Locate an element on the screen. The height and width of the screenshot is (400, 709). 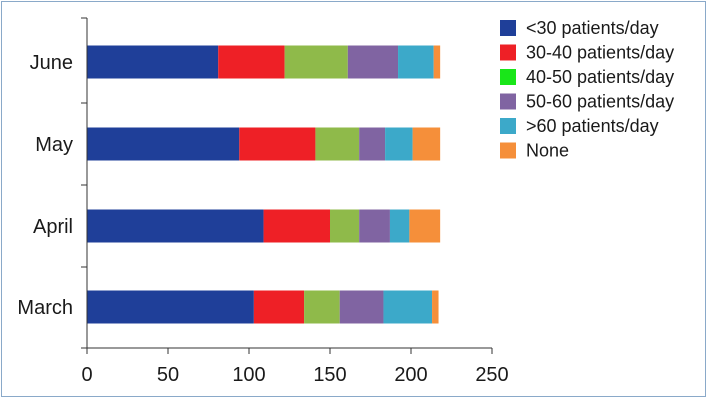
y-tick-label: June is located at coordinates (51, 63).